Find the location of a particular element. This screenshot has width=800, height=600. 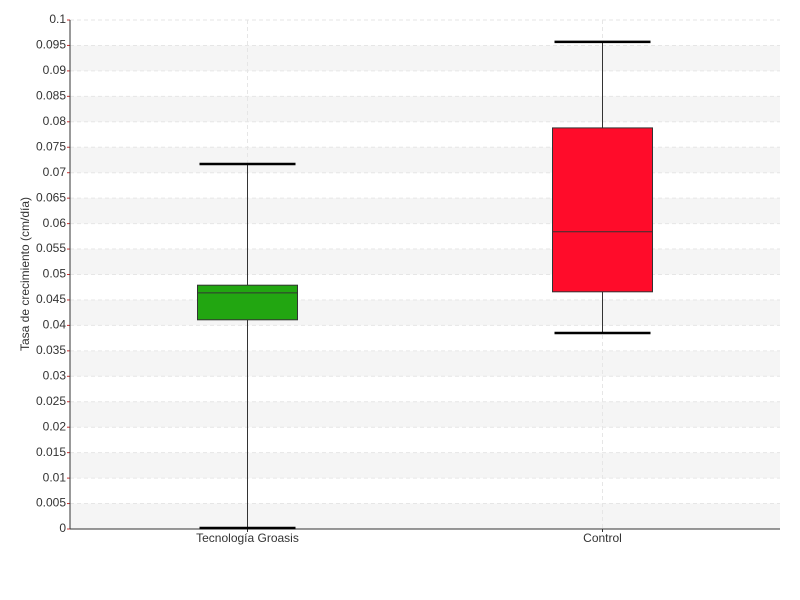

y-tick-label: 0.035 is located at coordinates (51, 350).